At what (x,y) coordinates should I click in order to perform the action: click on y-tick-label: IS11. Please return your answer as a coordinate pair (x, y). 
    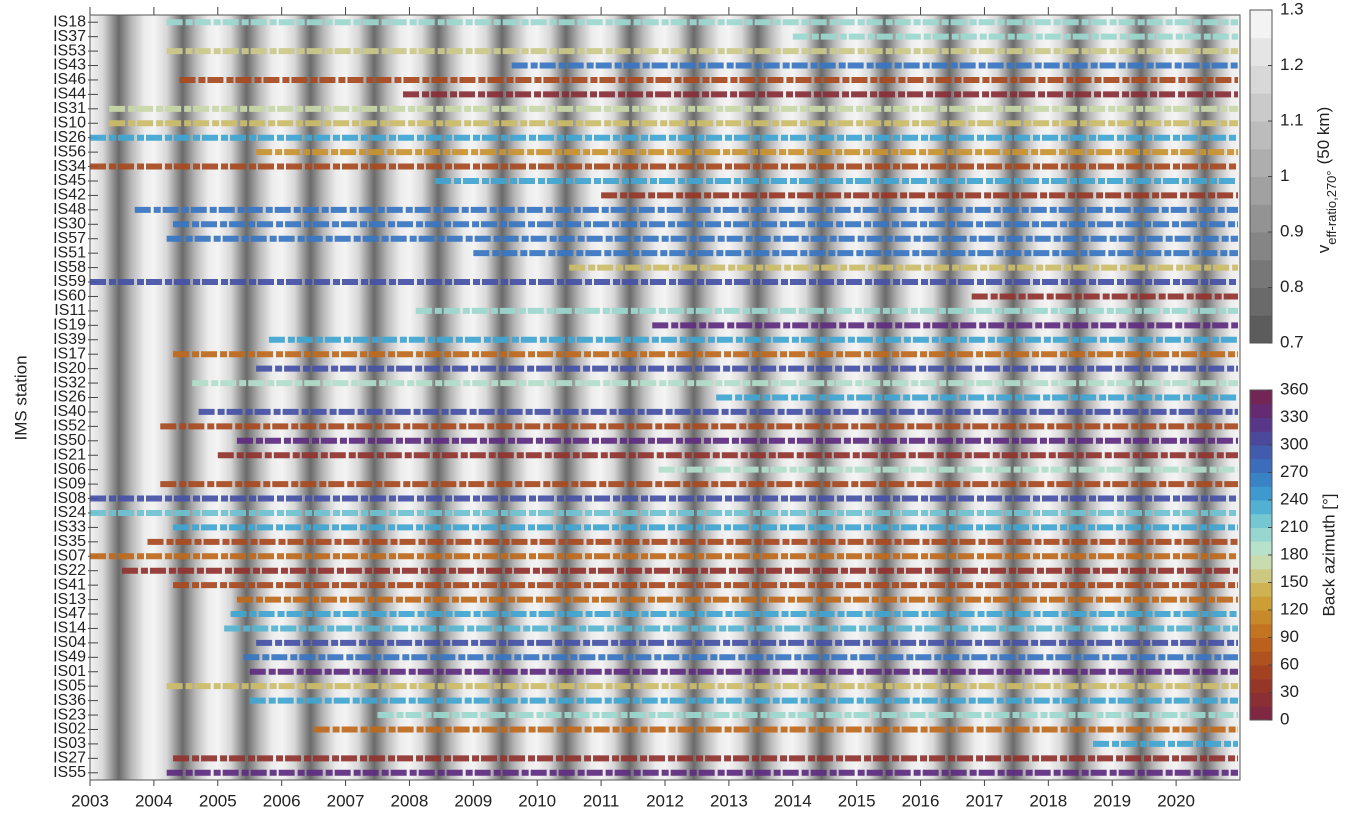
    Looking at the image, I should click on (70, 310).